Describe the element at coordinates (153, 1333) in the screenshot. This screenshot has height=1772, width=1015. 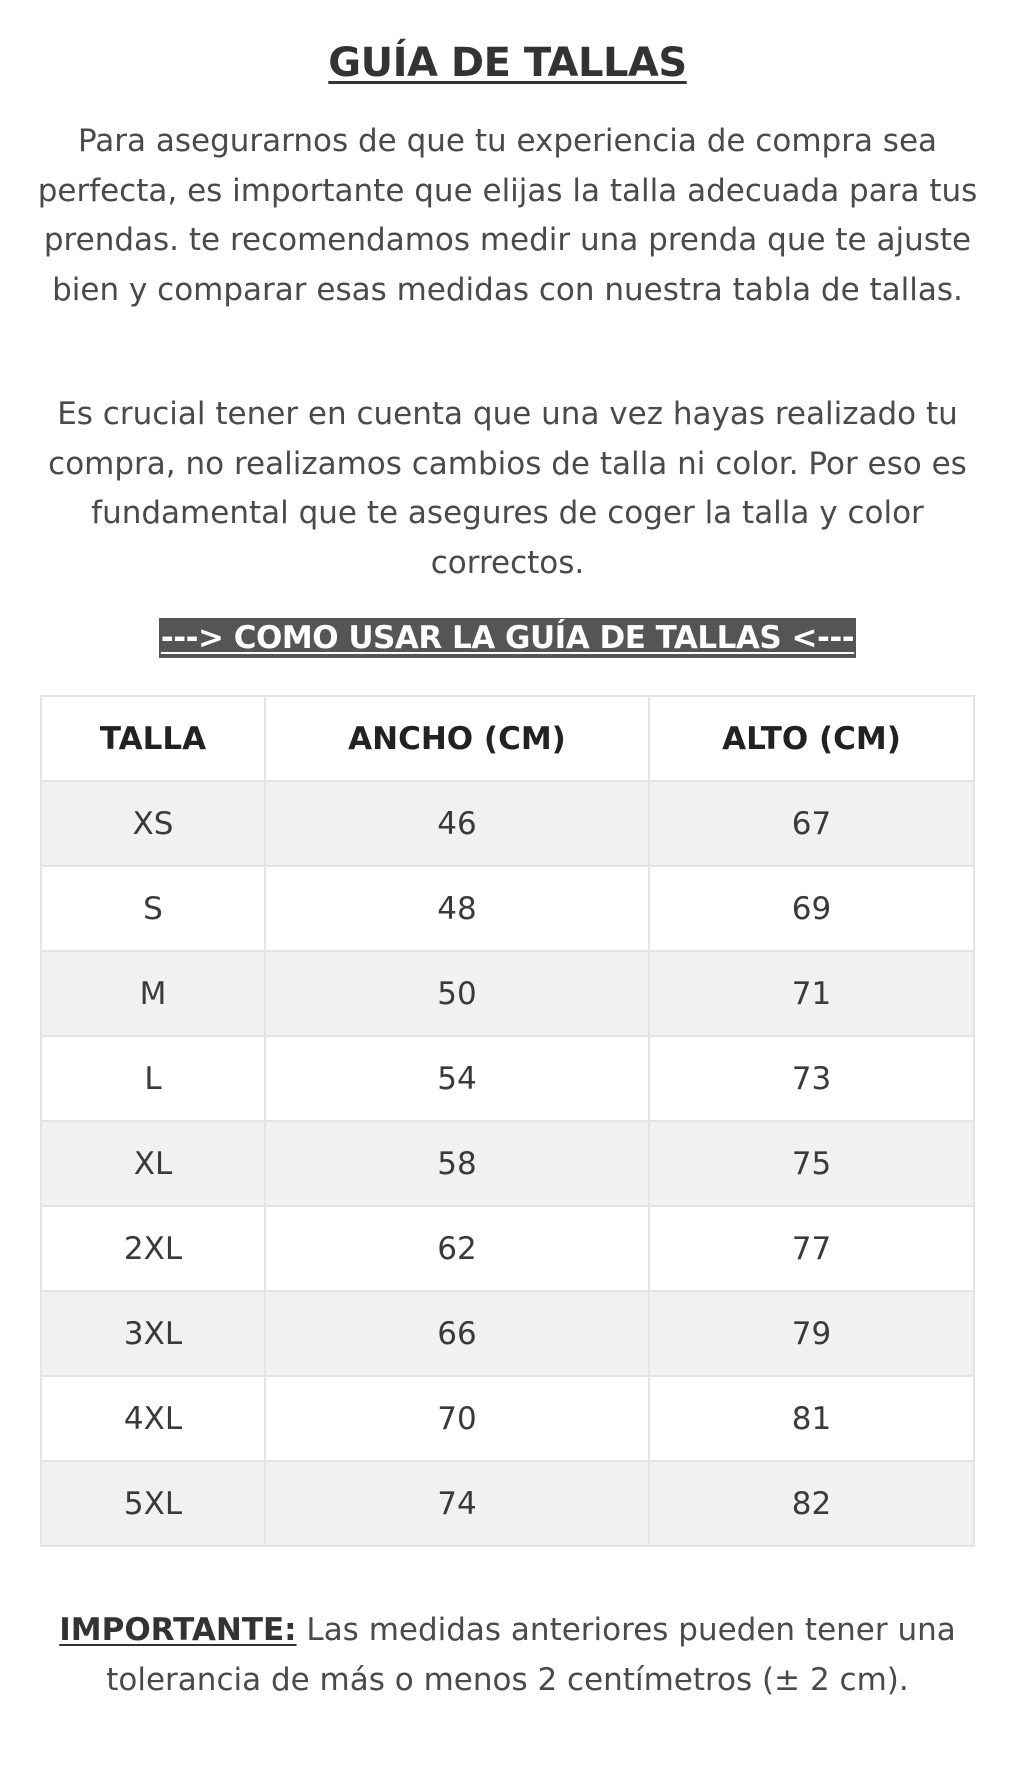
I see `cell-size: 3XL` at that location.